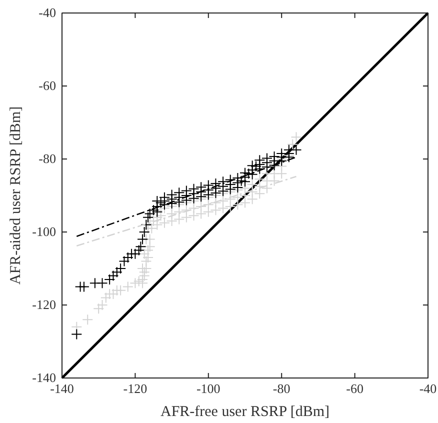 This screenshot has width=438, height=423. Describe the element at coordinates (245, 412) in the screenshot. I see `x-axis-title: AFR-free user RSRP [dBm]` at that location.